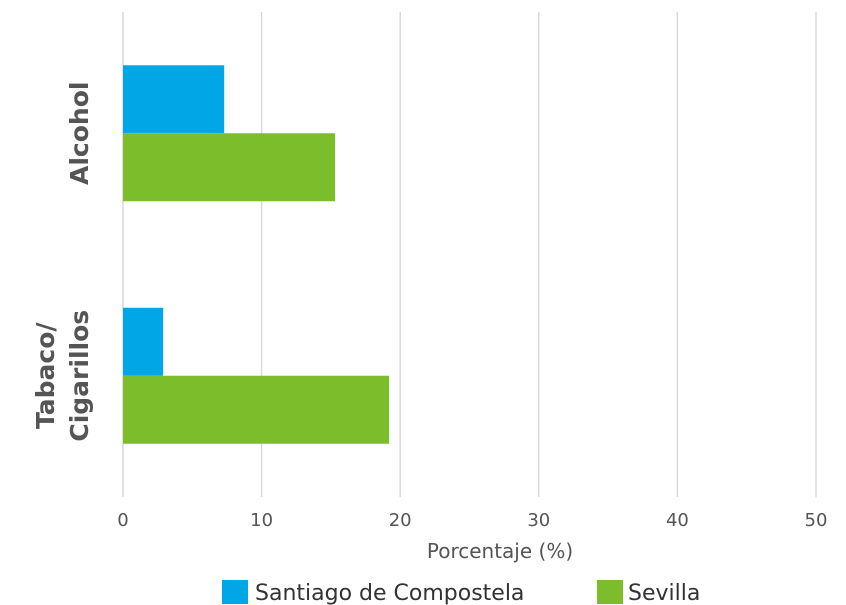  What do you see at coordinates (664, 593) in the screenshot?
I see `legend-label: Sevilla` at bounding box center [664, 593].